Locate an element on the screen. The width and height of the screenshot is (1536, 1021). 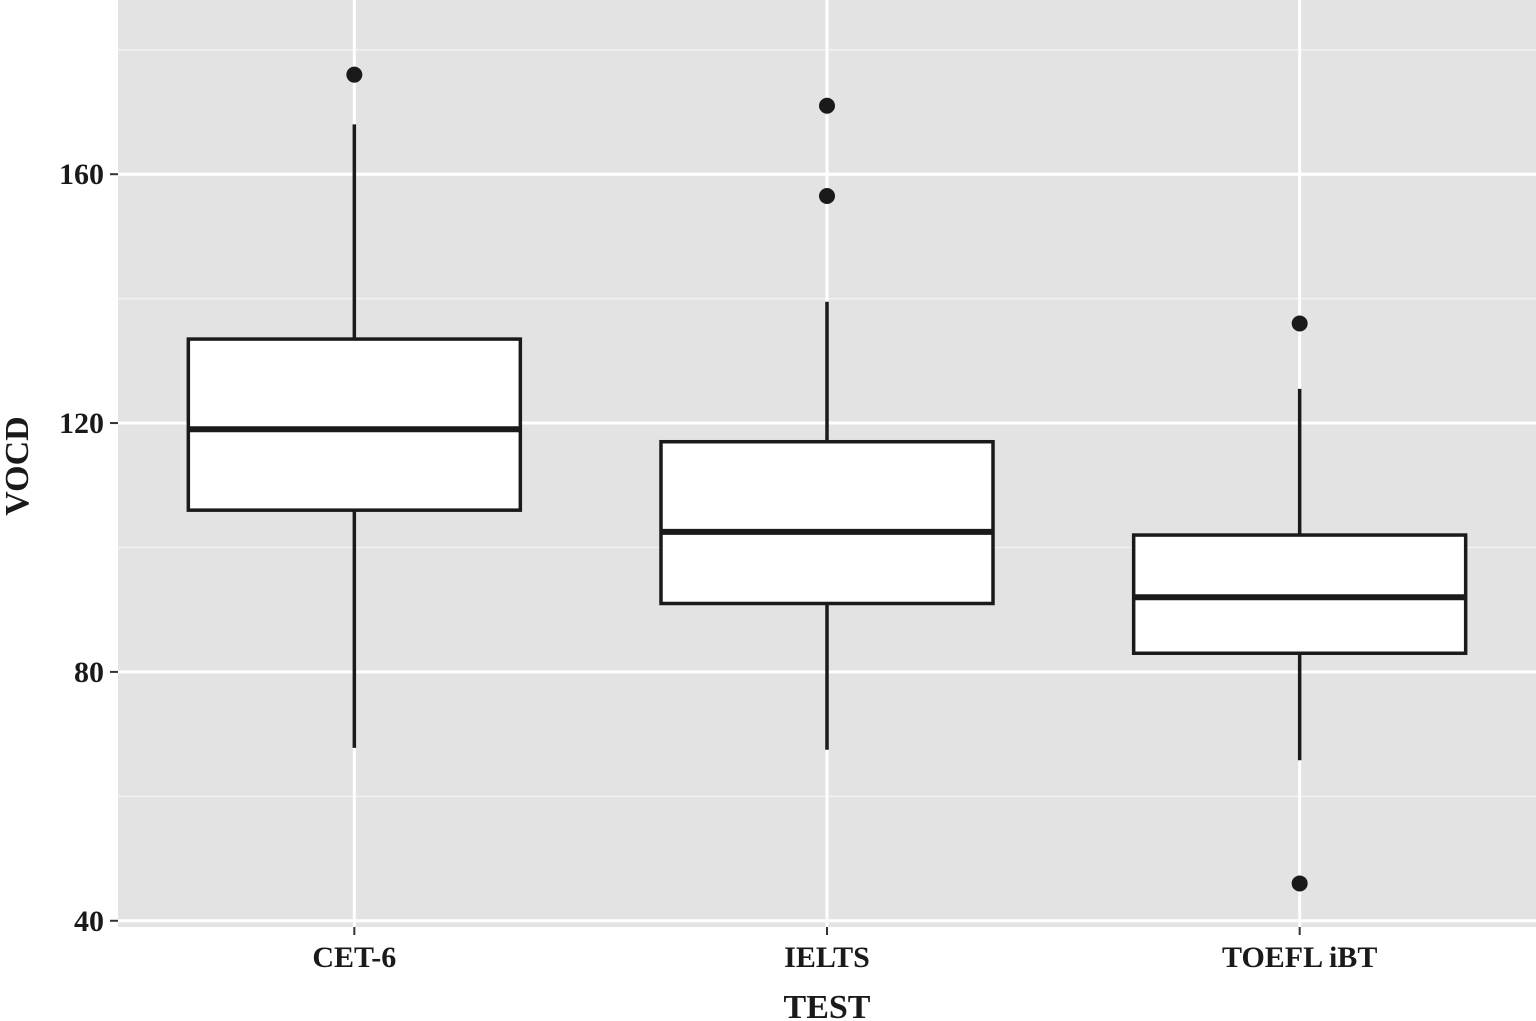
box-toefl-ibt is located at coordinates (1299, 603).